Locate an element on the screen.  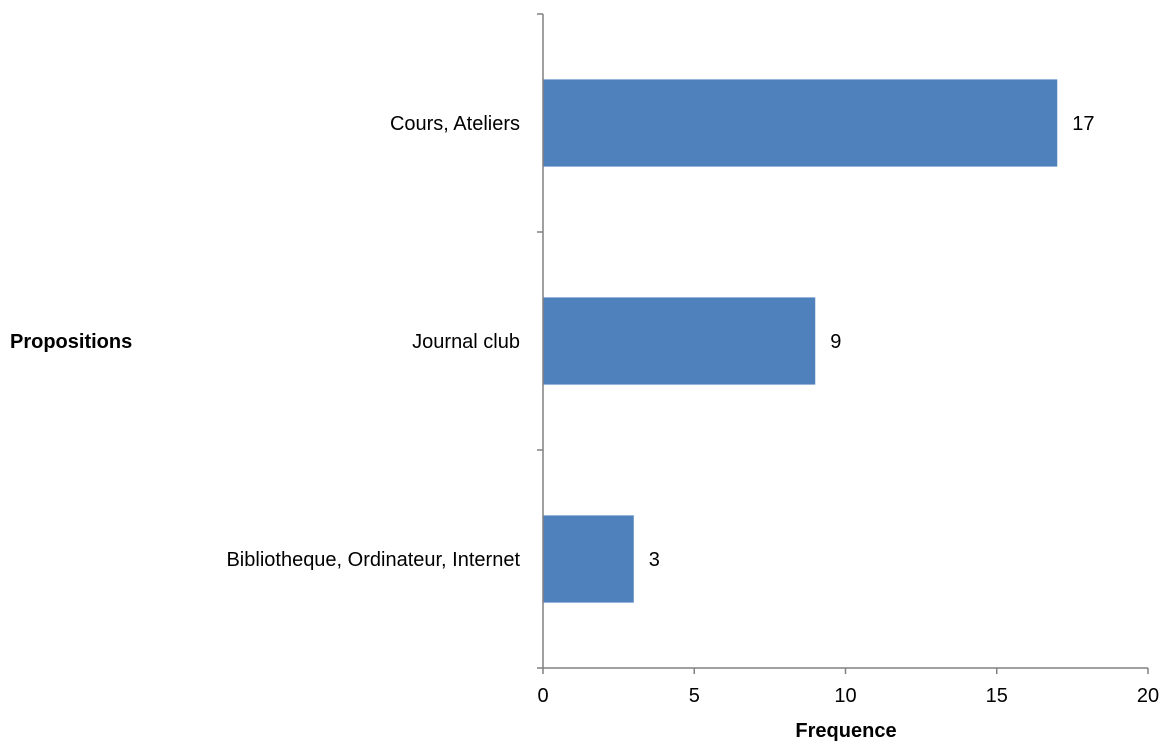
x-axis-title: Frequence is located at coordinates (845, 731).